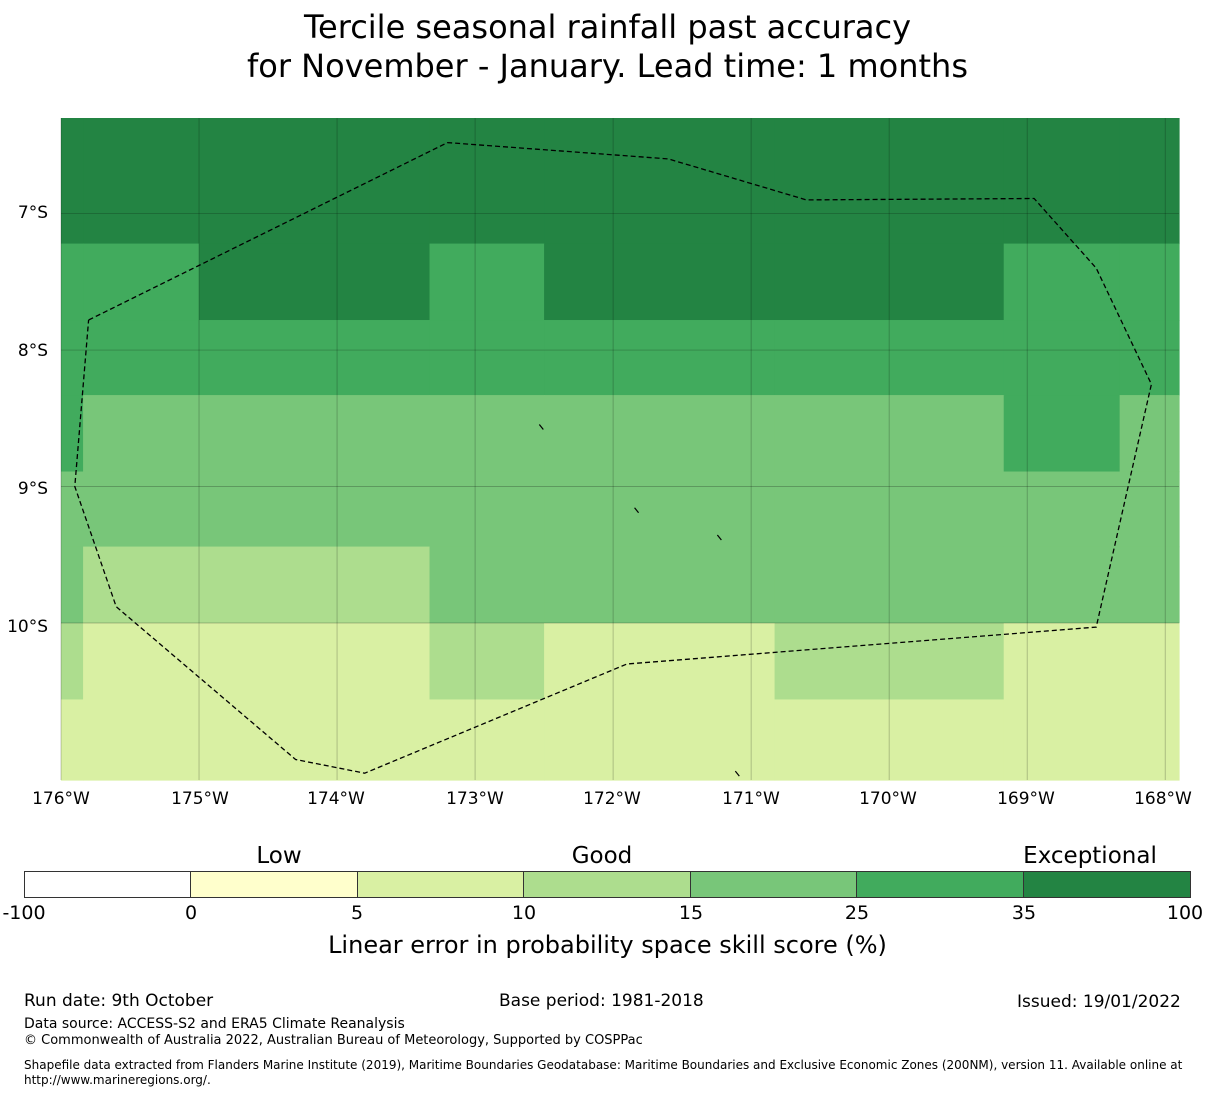 The image size is (1215, 1095). Describe the element at coordinates (751, 799) in the screenshot. I see `lon-label-171w: 171°W` at that location.